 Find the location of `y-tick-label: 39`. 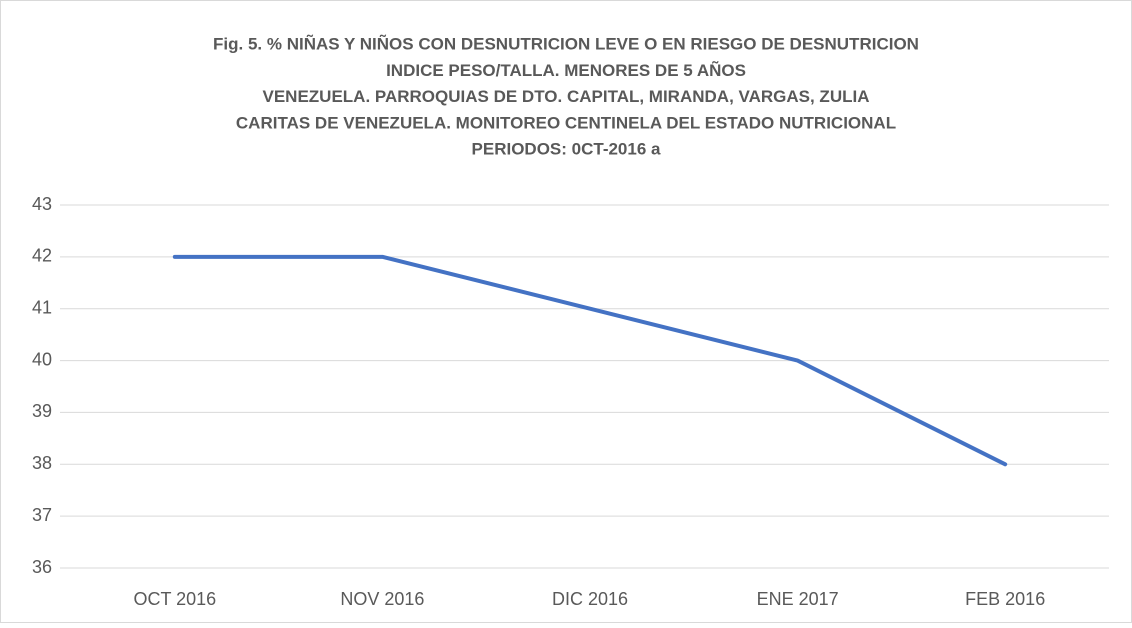

y-tick-label: 39 is located at coordinates (42, 411).